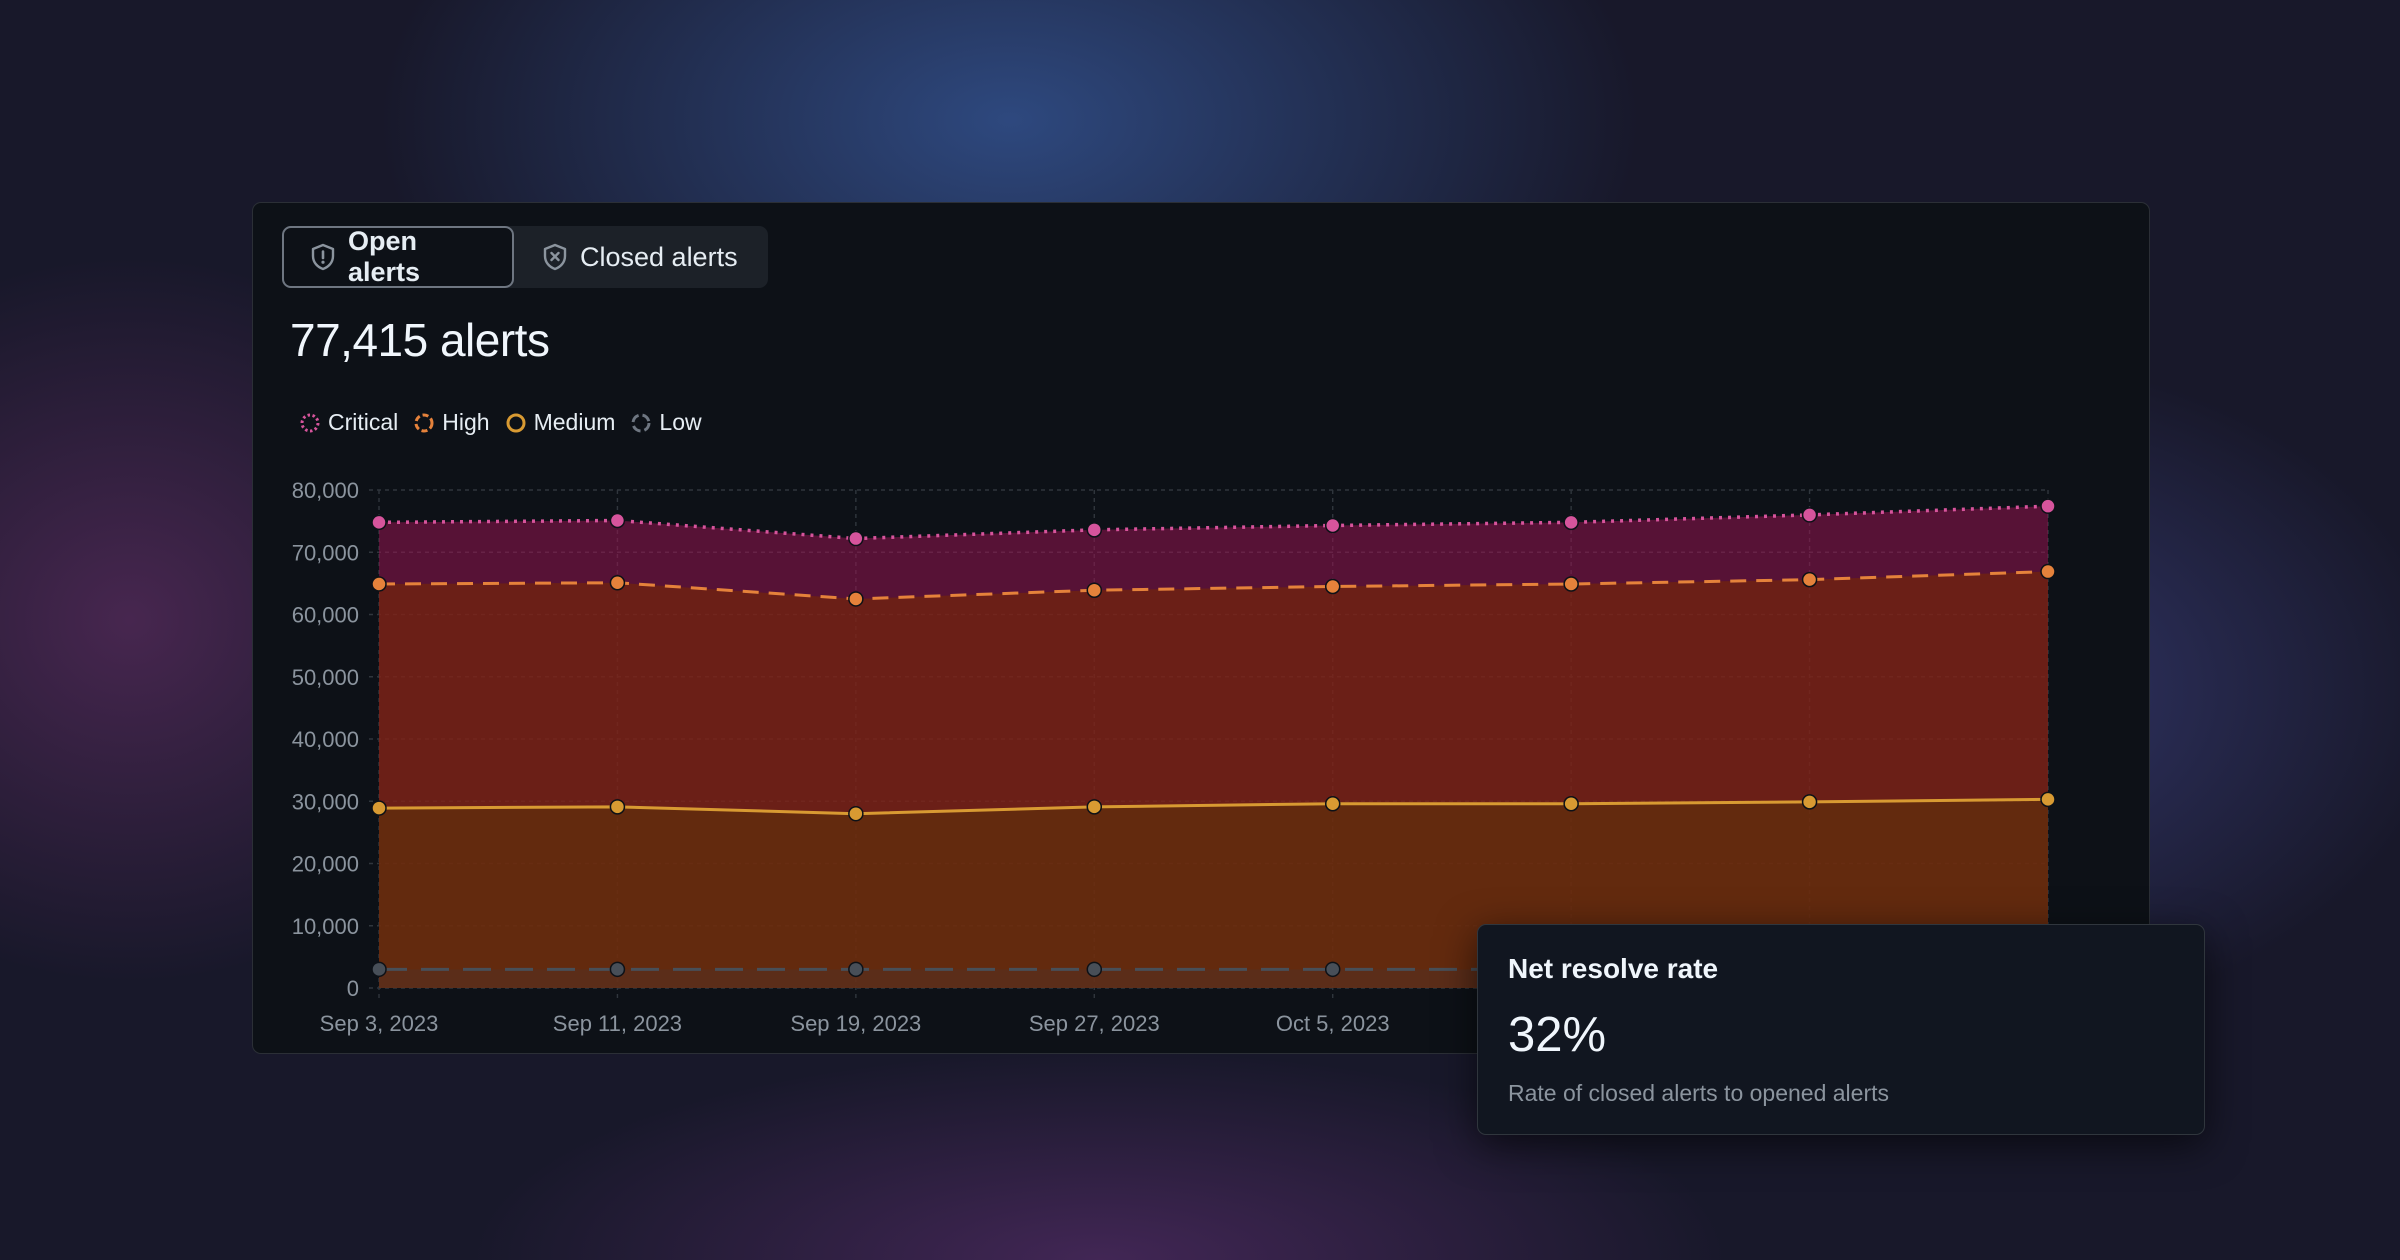  Describe the element at coordinates (424, 422) in the screenshot. I see `high-legend-icon` at that location.